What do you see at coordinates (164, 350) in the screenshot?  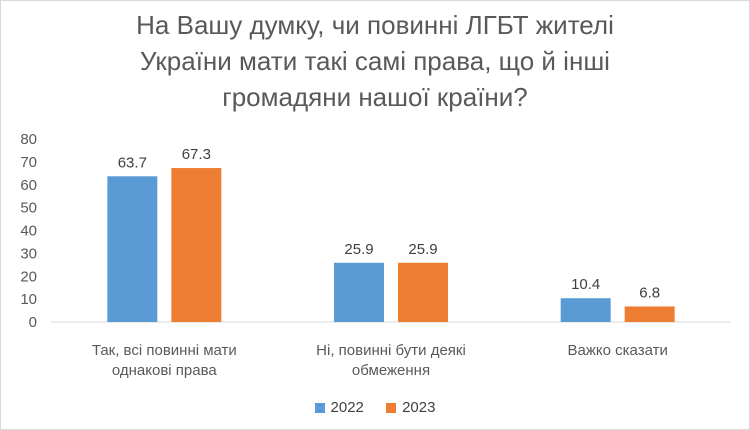 I see `x-tick-label: Так, всі повинні мати` at bounding box center [164, 350].